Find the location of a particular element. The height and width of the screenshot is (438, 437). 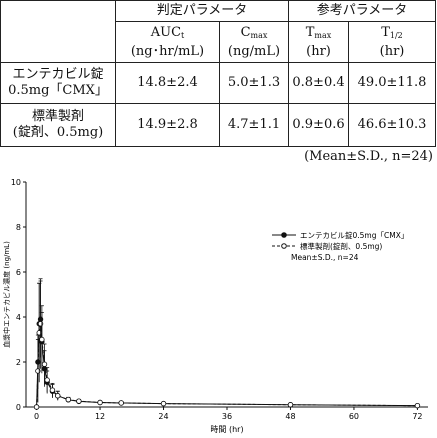

table-cell: 49.0±11.8 is located at coordinates (392, 83).